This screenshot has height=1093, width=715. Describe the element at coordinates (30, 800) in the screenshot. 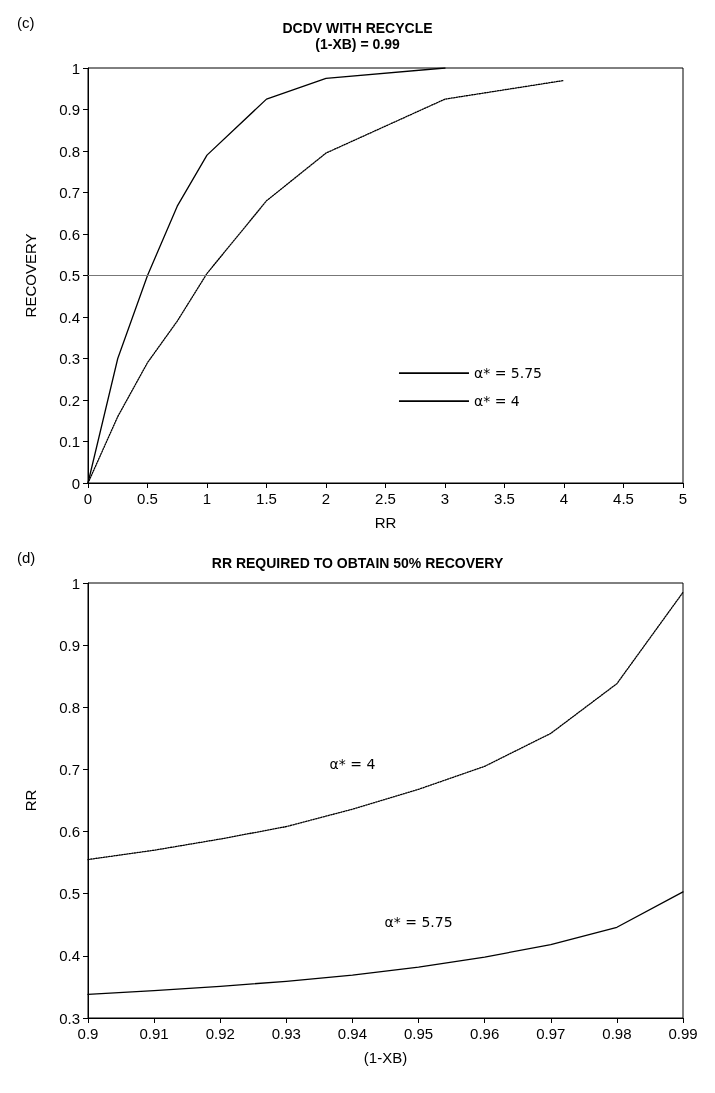

I see `y-axis-title: RR` at that location.